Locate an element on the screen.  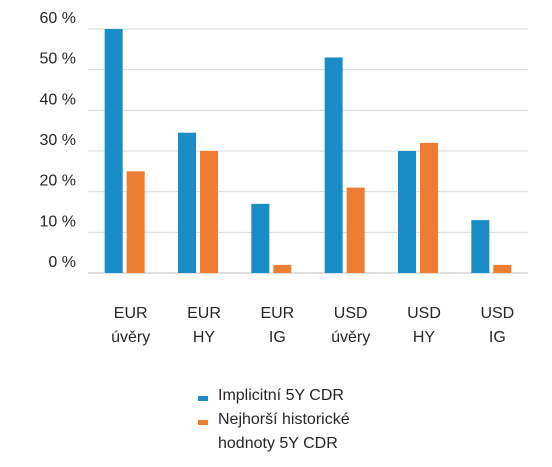
legend-label-implied: Implicitní 5Y CDR is located at coordinates (281, 395).